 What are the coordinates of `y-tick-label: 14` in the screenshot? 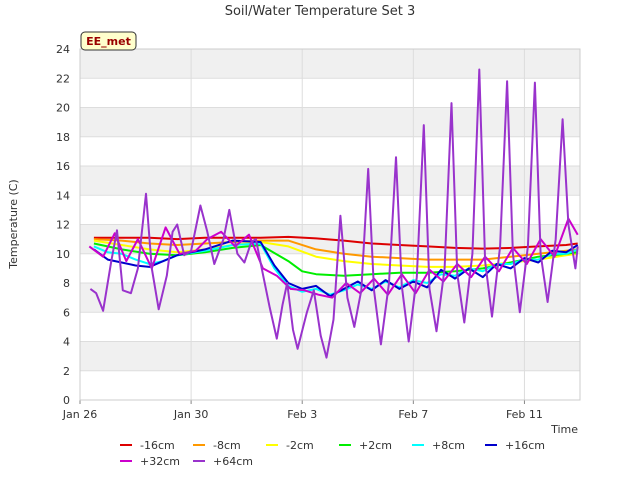 It's located at (63, 195).